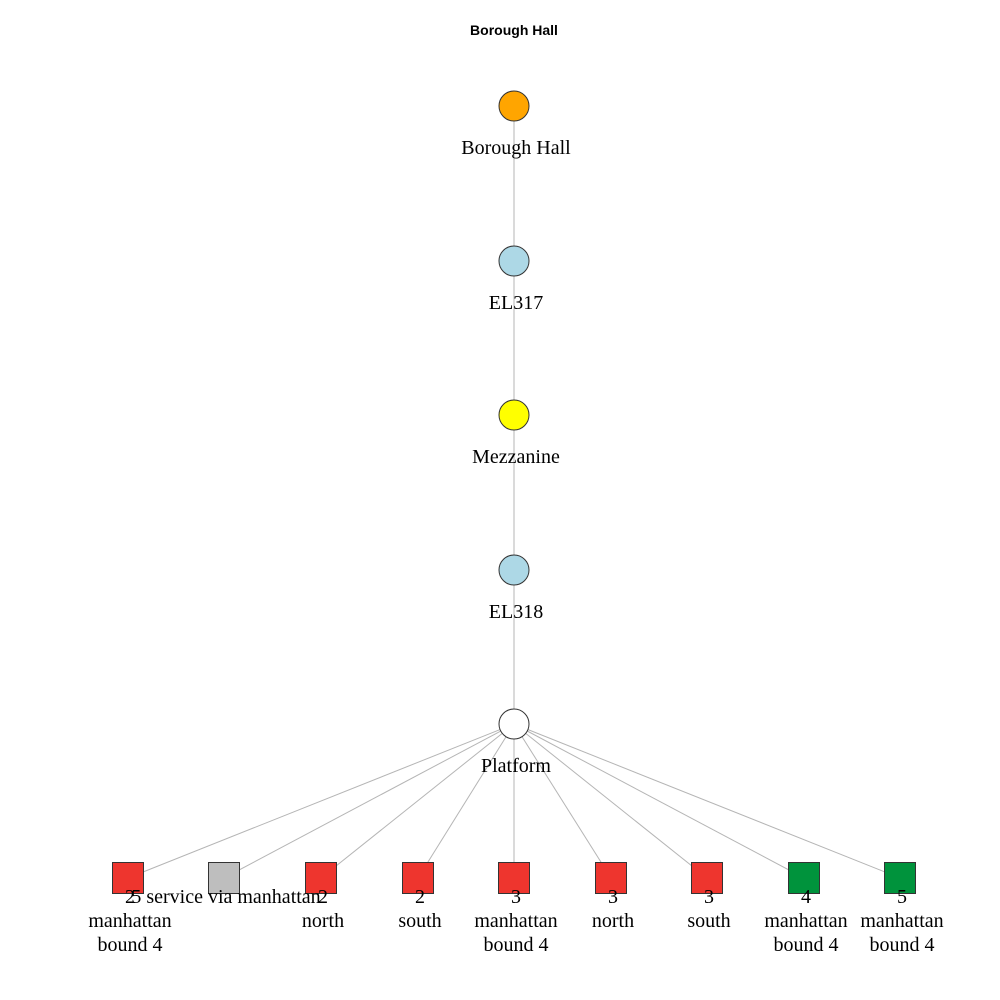 The width and height of the screenshot is (1000, 1000). What do you see at coordinates (516, 148) in the screenshot?
I see `node-label-n0: Borough Hall` at bounding box center [516, 148].